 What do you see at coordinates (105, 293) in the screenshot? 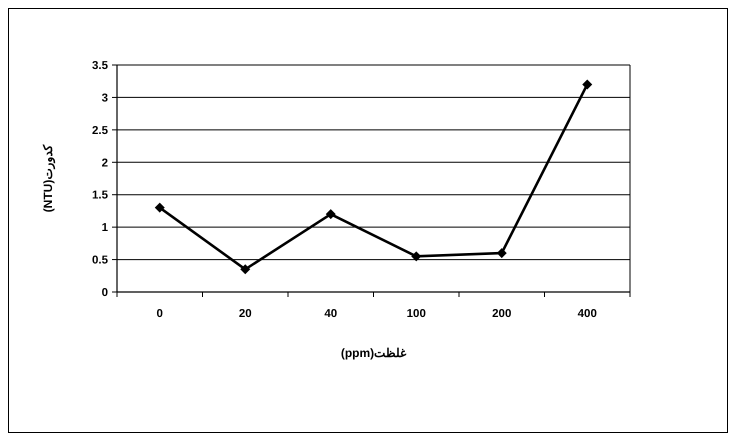
I see `y-tick-label: 0` at bounding box center [105, 293].